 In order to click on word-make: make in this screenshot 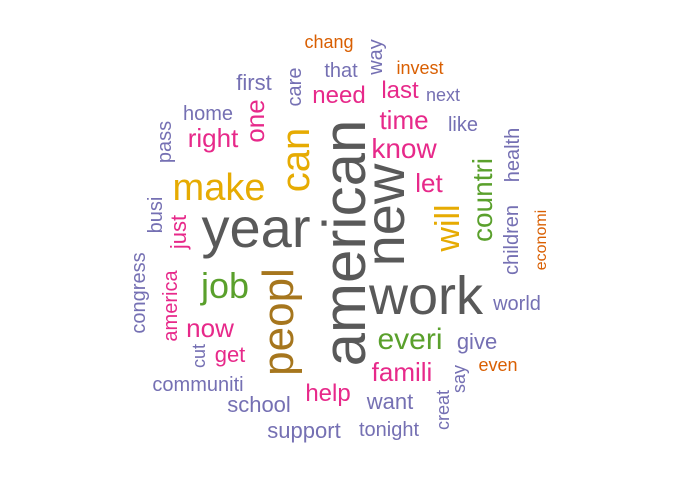, I will do `click(219, 188)`.